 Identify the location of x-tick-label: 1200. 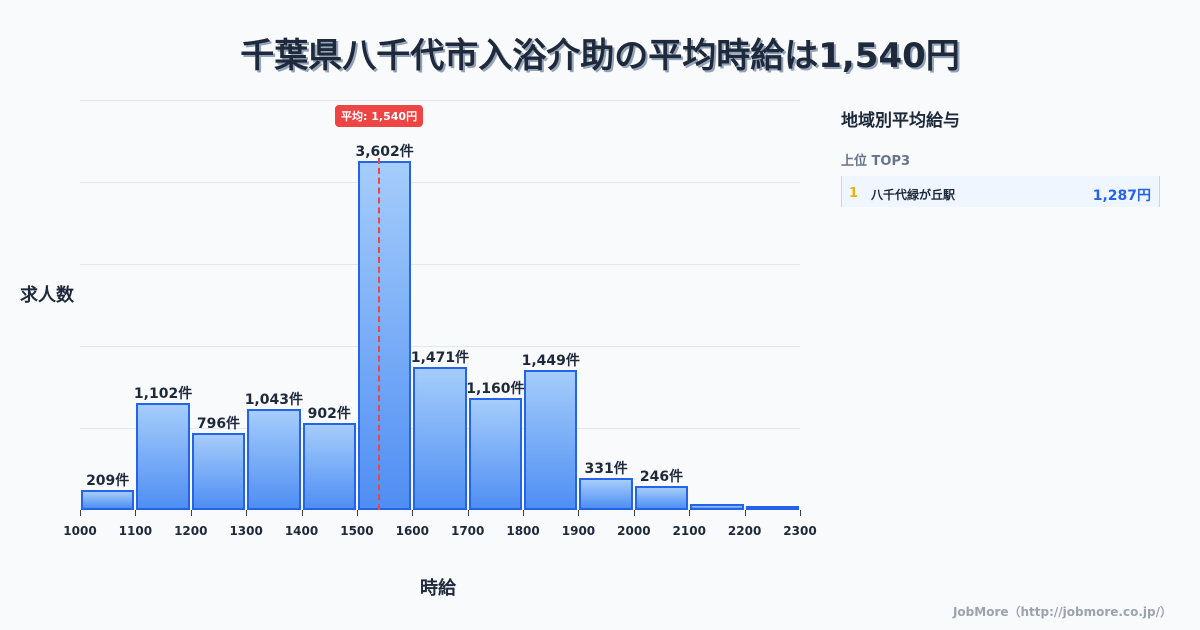
(191, 531).